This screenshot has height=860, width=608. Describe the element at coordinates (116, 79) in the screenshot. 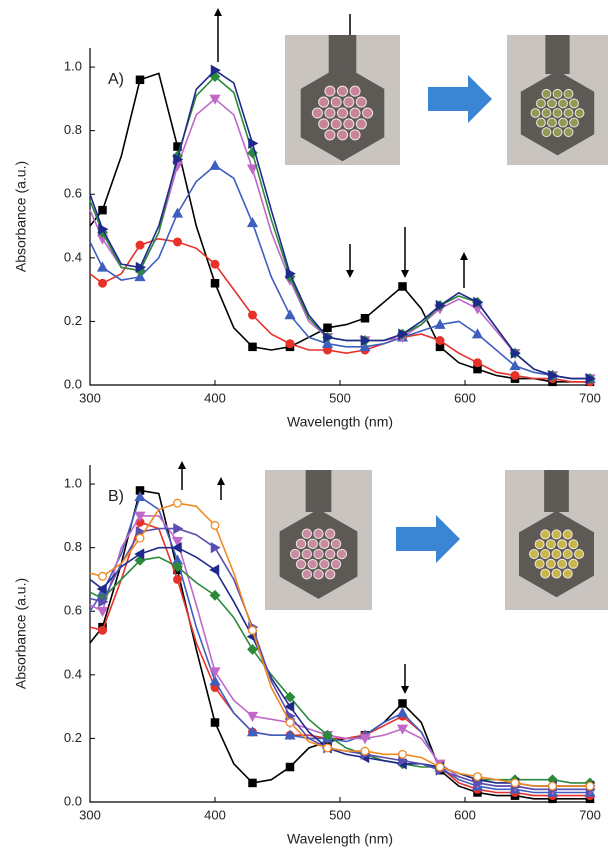

I see `panel-label: A)` at that location.